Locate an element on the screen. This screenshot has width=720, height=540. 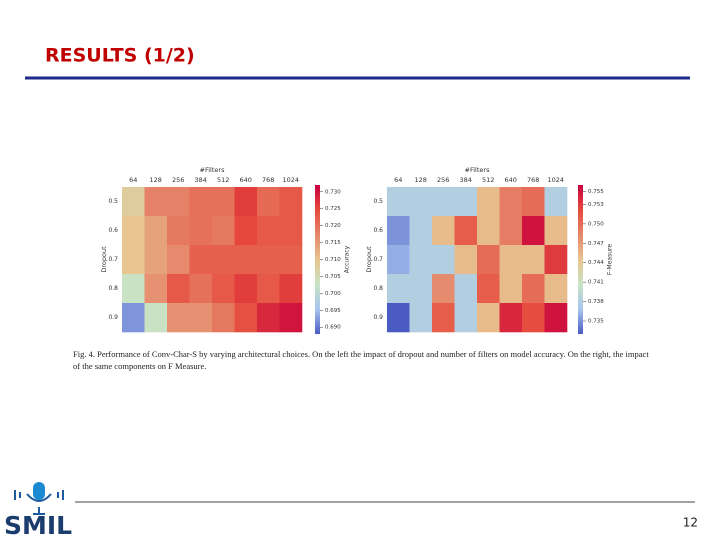
colorbar-tick-label: 0.720 is located at coordinates (333, 226).